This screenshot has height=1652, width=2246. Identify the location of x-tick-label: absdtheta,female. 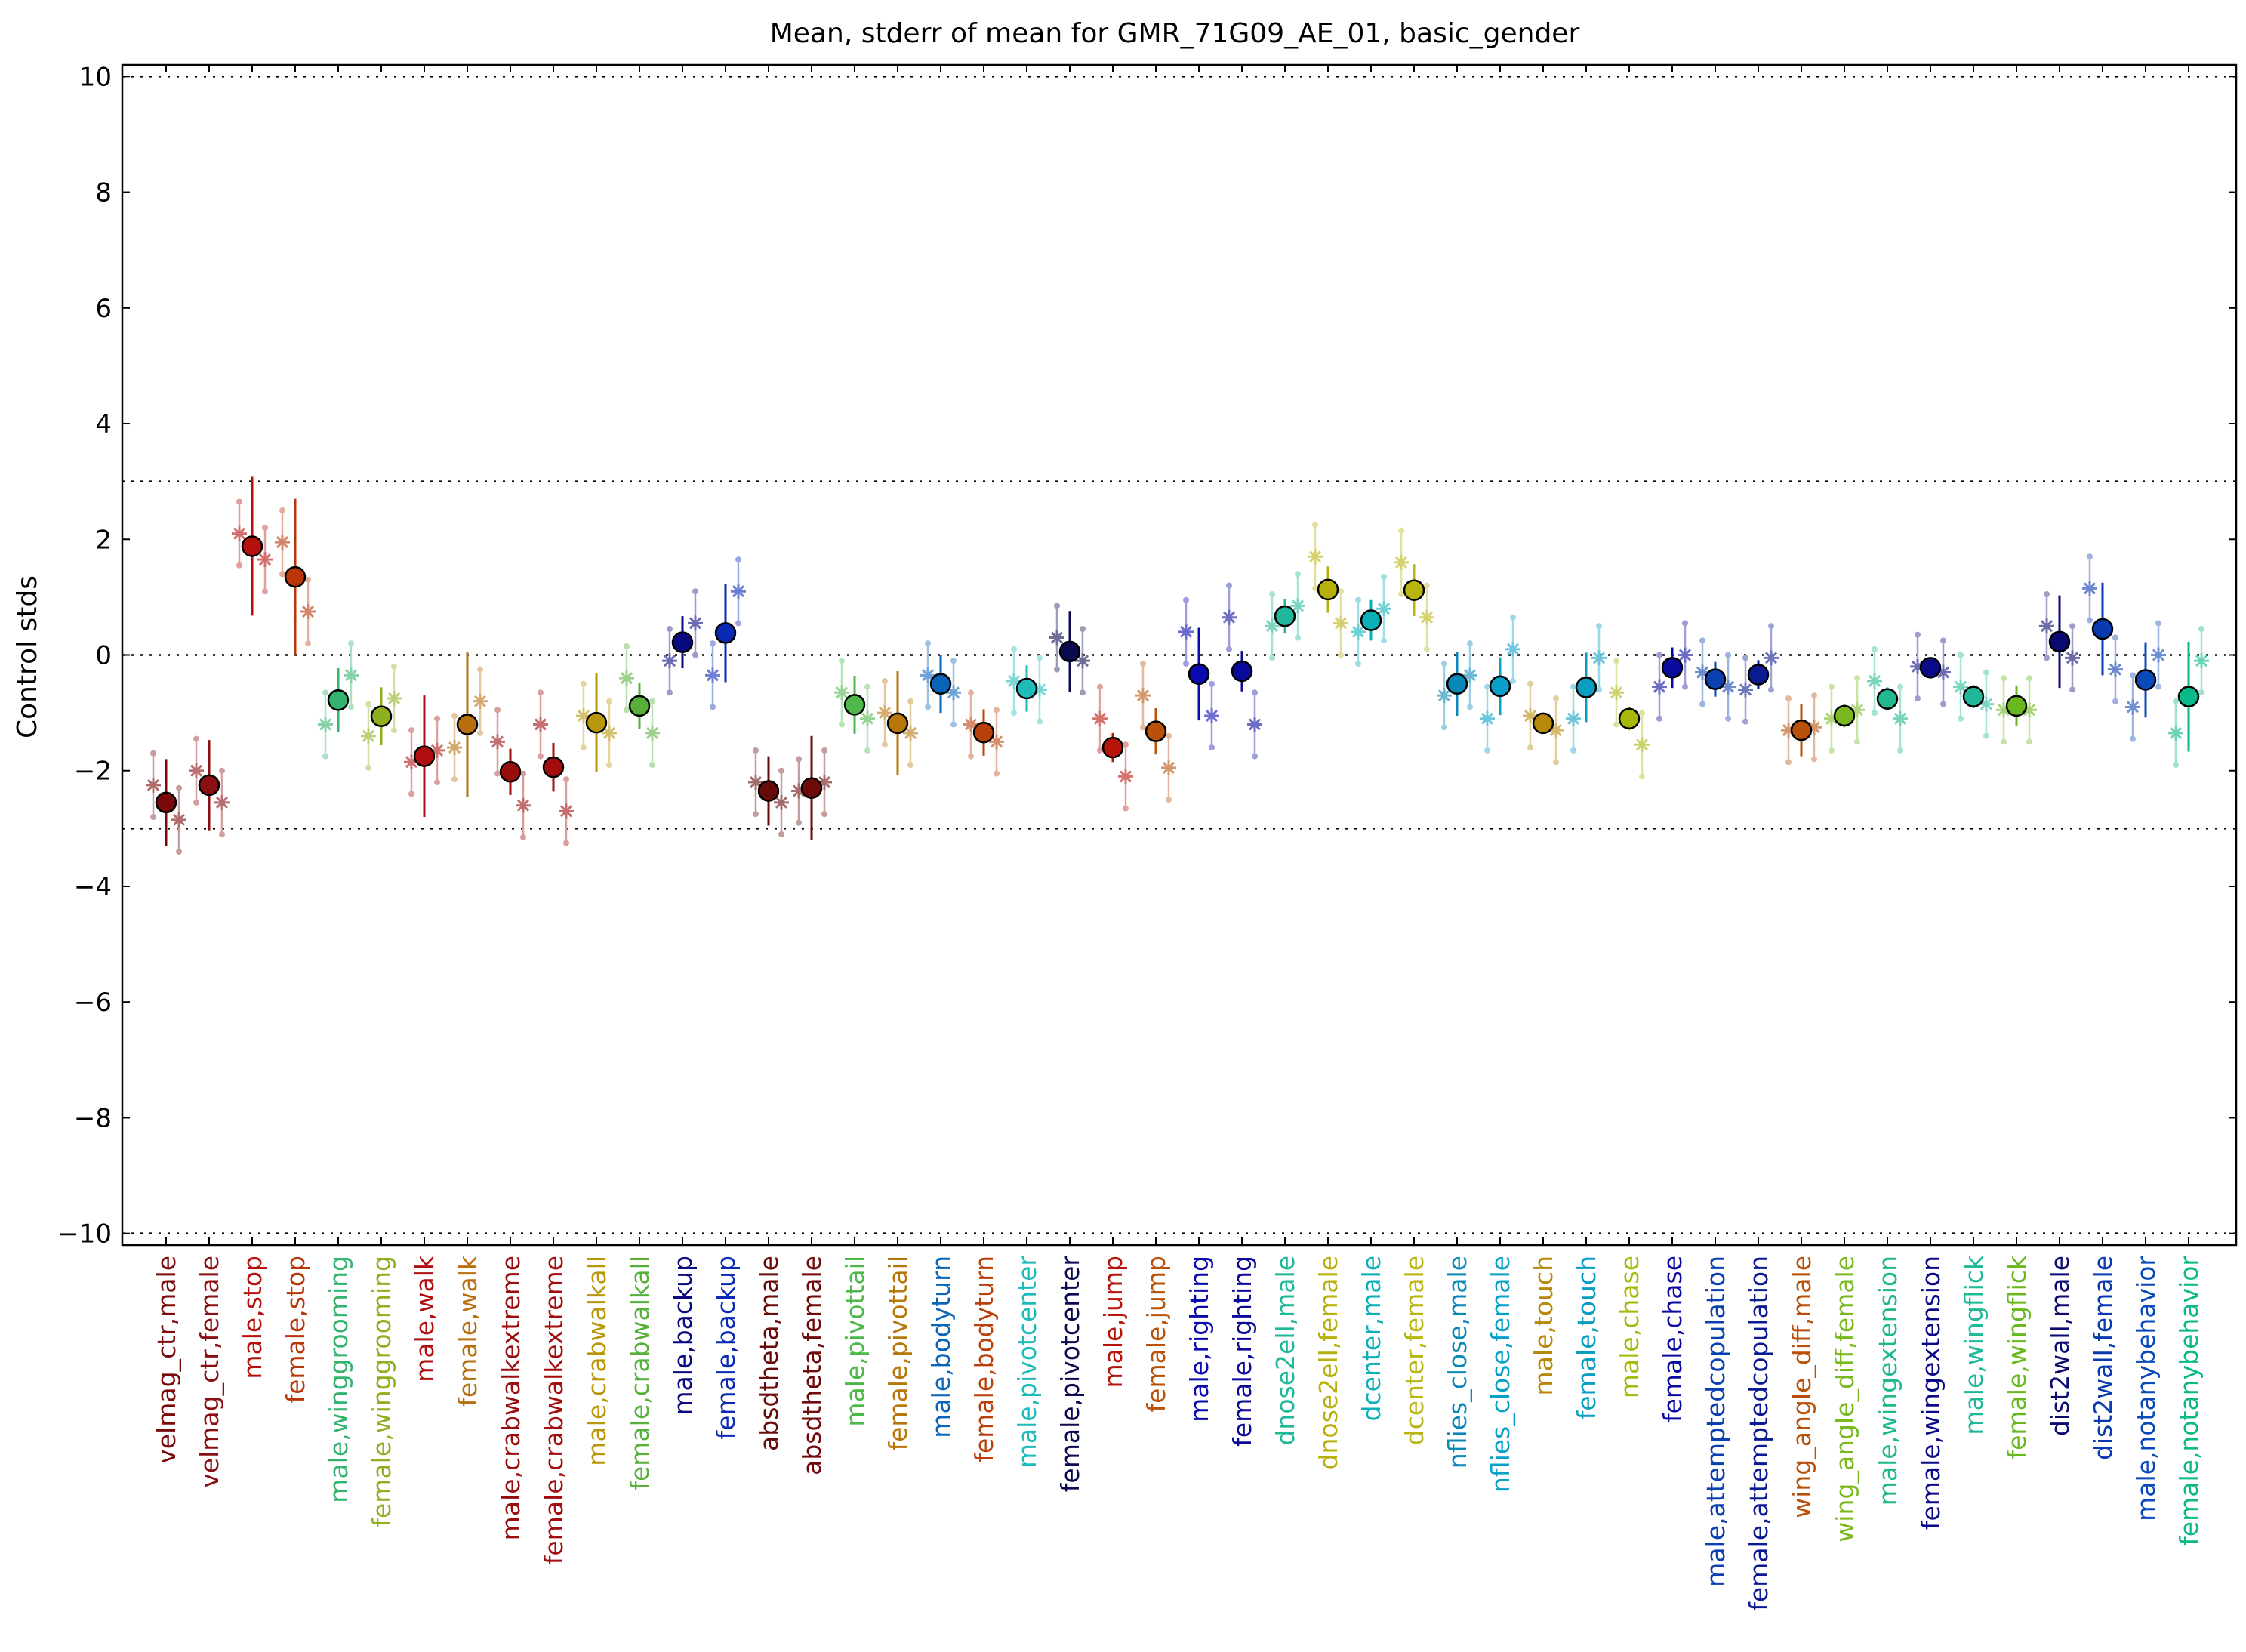
(812, 1366).